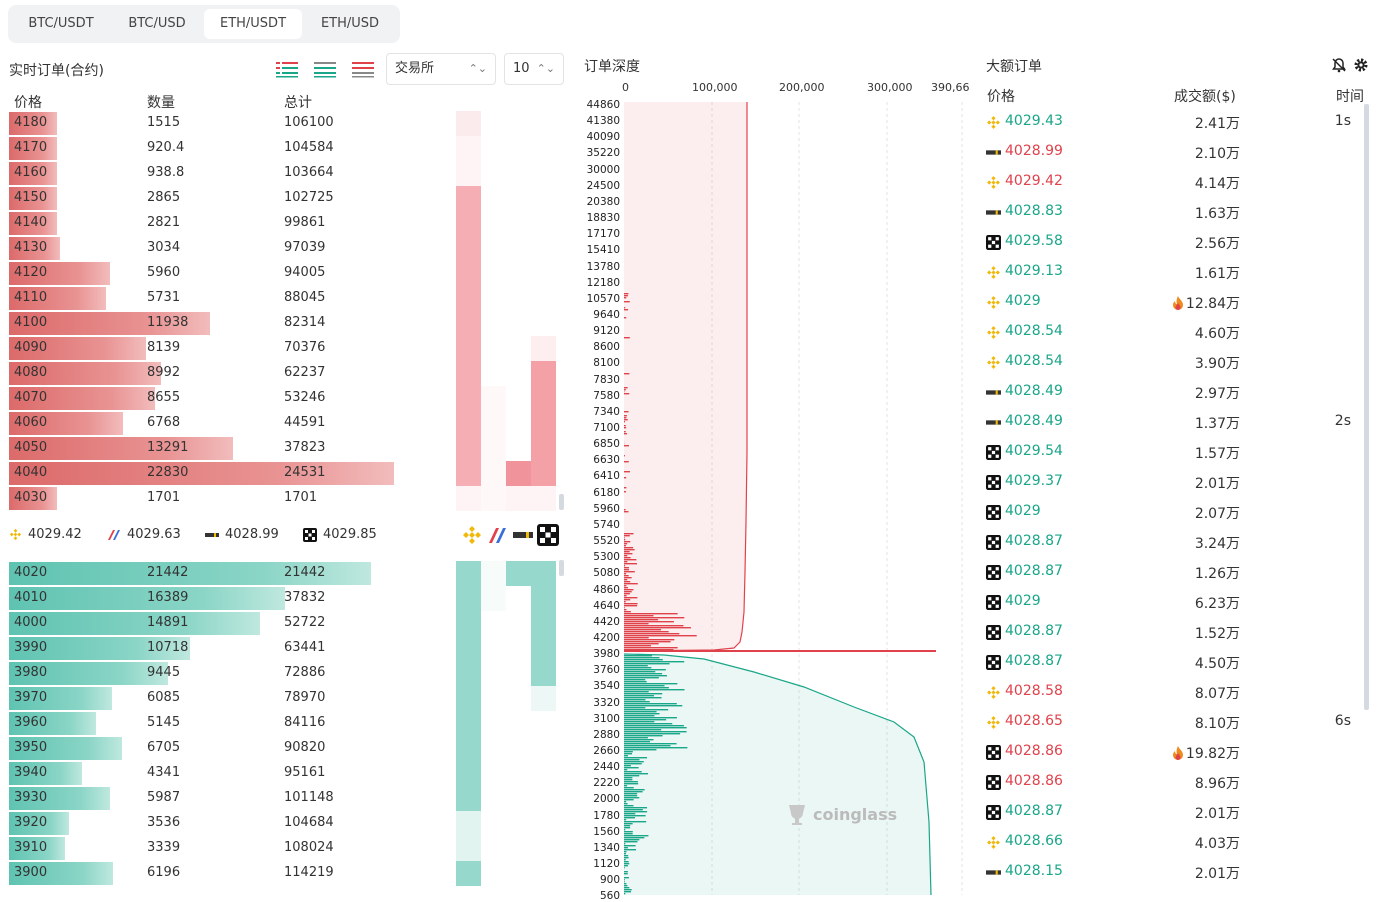  What do you see at coordinates (441, 69) in the screenshot?
I see `exchange-select: 交易所 ⌃⌄` at bounding box center [441, 69].